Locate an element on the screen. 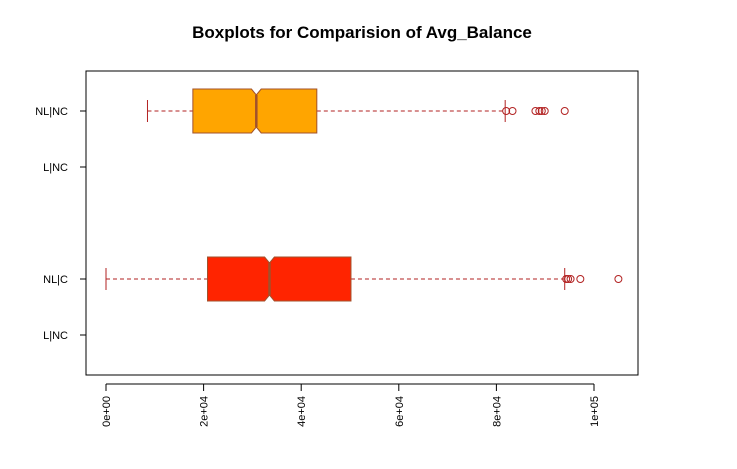 Image resolution: width=737 pixels, height=469 pixels. x-tick-label: 1e+05 is located at coordinates (595, 411).